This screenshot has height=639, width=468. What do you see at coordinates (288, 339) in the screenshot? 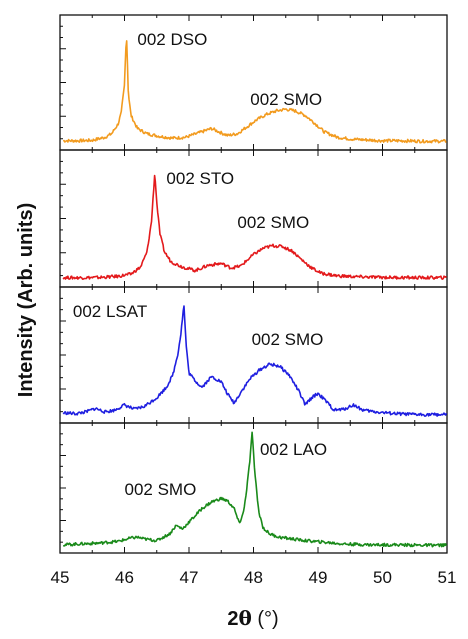
I see `annotation-lsat-1: 002 SMO` at bounding box center [288, 339].